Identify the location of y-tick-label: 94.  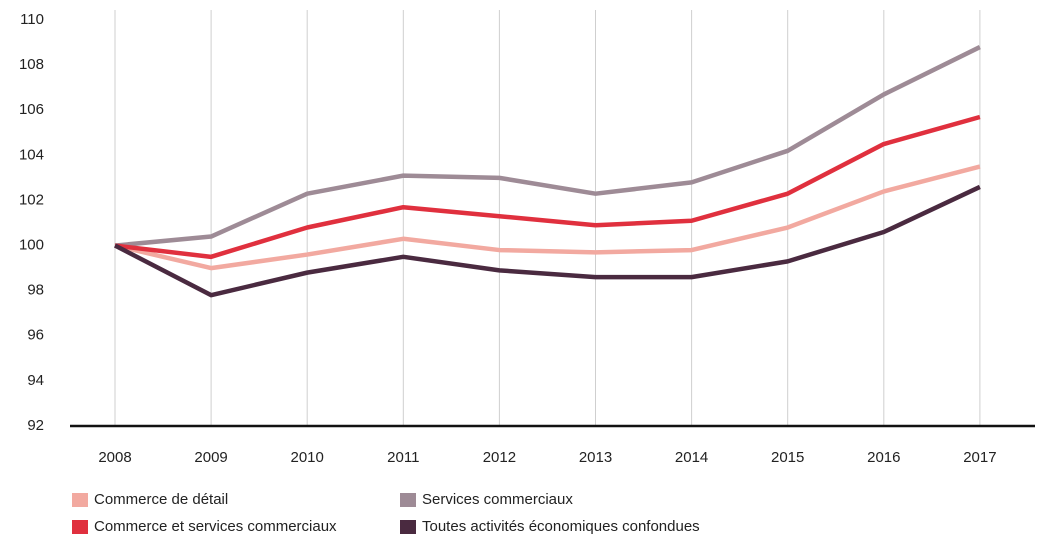
(35, 380).